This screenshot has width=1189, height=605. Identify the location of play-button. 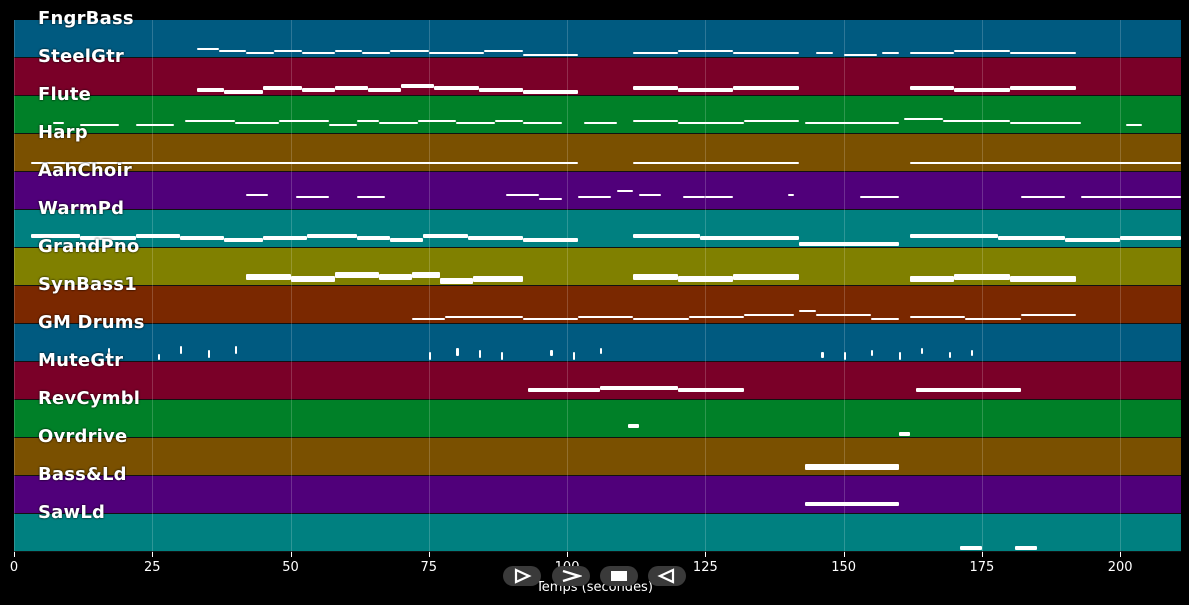
(522, 576).